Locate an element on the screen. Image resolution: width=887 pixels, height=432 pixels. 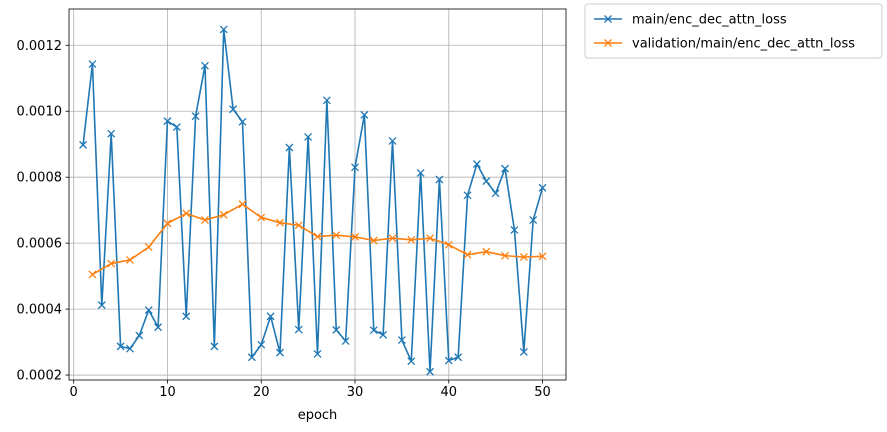
y-tick-label: 0.0008 is located at coordinates (40, 178).